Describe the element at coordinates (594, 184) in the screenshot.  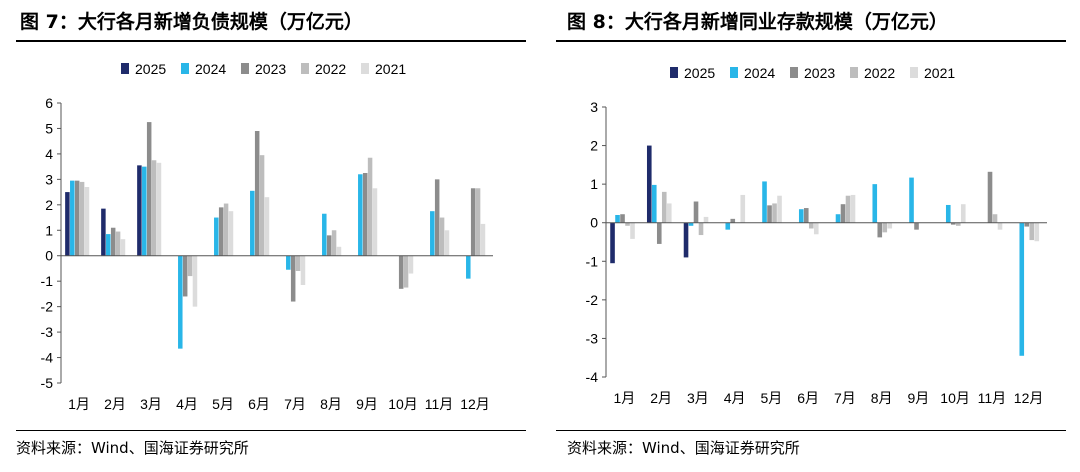
I see `y-tick-label: 1` at that location.